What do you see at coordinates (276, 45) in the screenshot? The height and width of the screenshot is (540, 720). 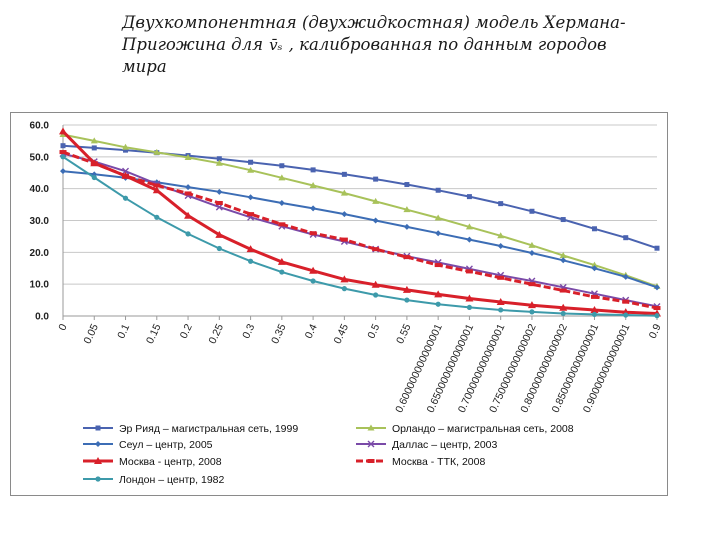 I see `velocity-symbol: v̄ₛ` at bounding box center [276, 45].